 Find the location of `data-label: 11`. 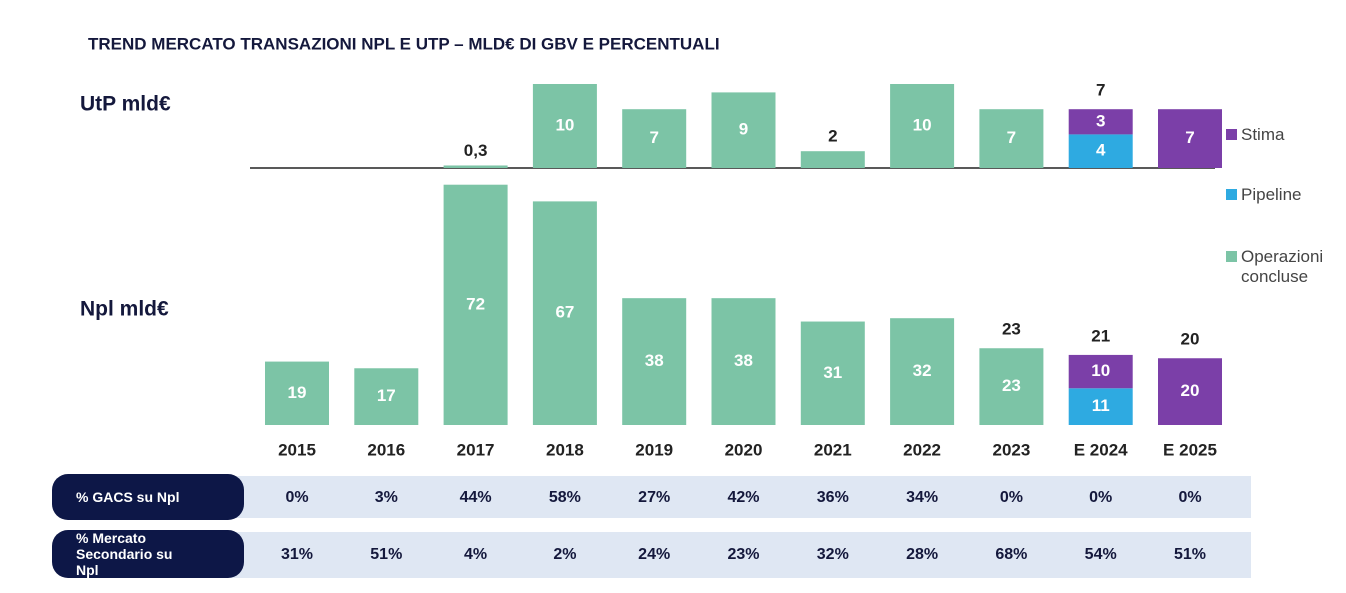

data-label: 11 is located at coordinates (1101, 405).